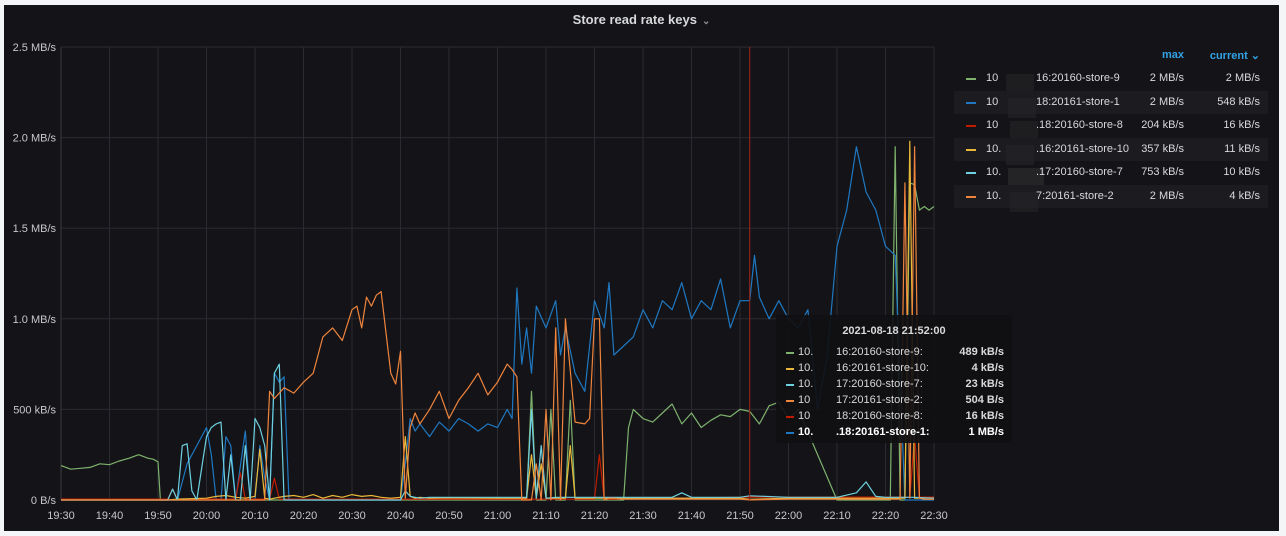  I want to click on tooltip-series-suffix: 16:20160-store-9:, so click(879, 352).